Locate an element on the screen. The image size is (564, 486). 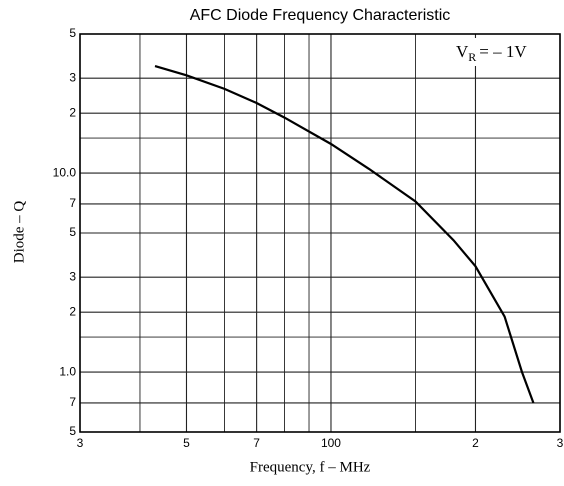
annotation-main: V is located at coordinates (462, 51).